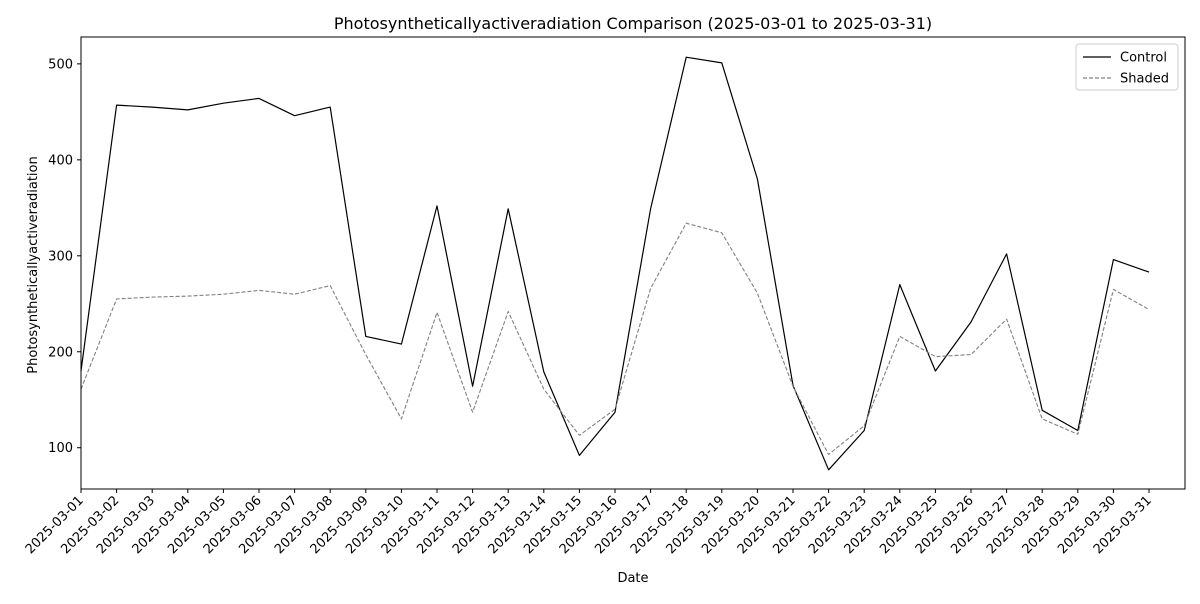 Image resolution: width=1200 pixels, height=604 pixels. What do you see at coordinates (60, 352) in the screenshot?
I see `y-tick-label: 200` at bounding box center [60, 352].